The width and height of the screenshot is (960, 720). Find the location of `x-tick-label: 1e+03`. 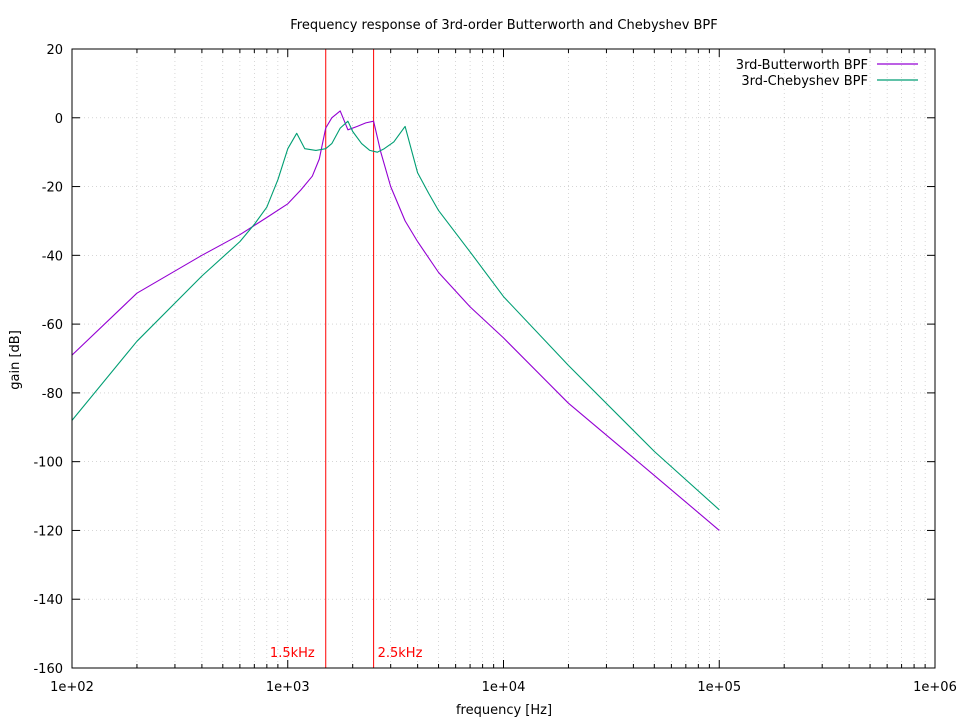

x-tick-label: 1e+03 is located at coordinates (288, 687).